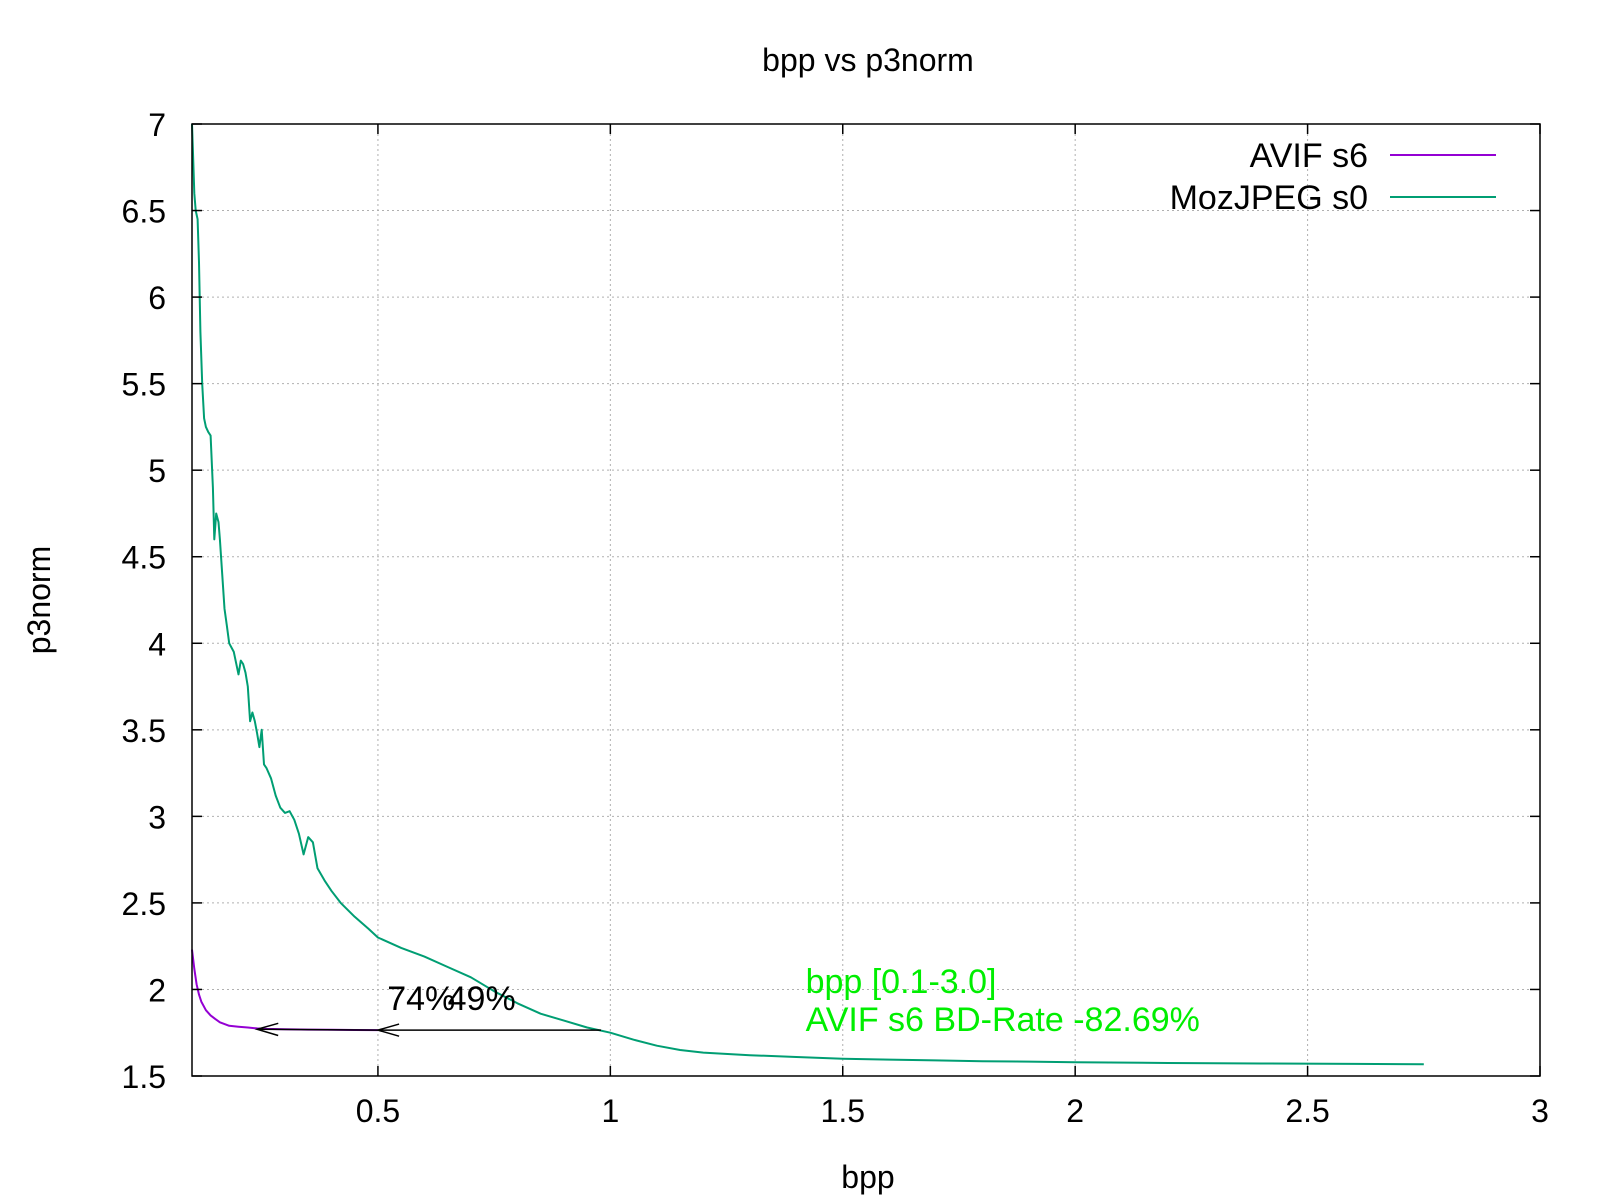 The width and height of the screenshot is (1600, 1200). What do you see at coordinates (1309, 156) in the screenshot?
I see `legend-label: AVIF s6` at bounding box center [1309, 156].